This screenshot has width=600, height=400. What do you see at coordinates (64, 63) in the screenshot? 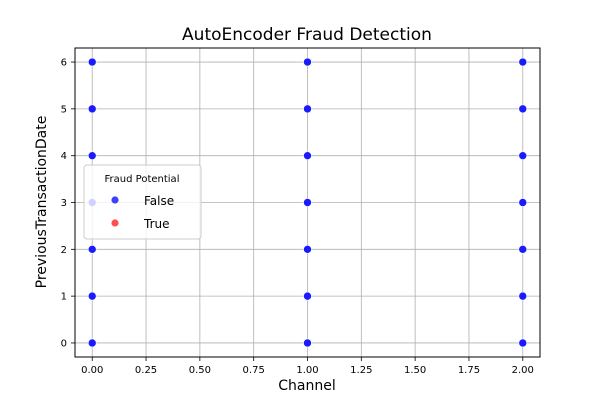
I see `y-tick-label: 6` at bounding box center [64, 63].